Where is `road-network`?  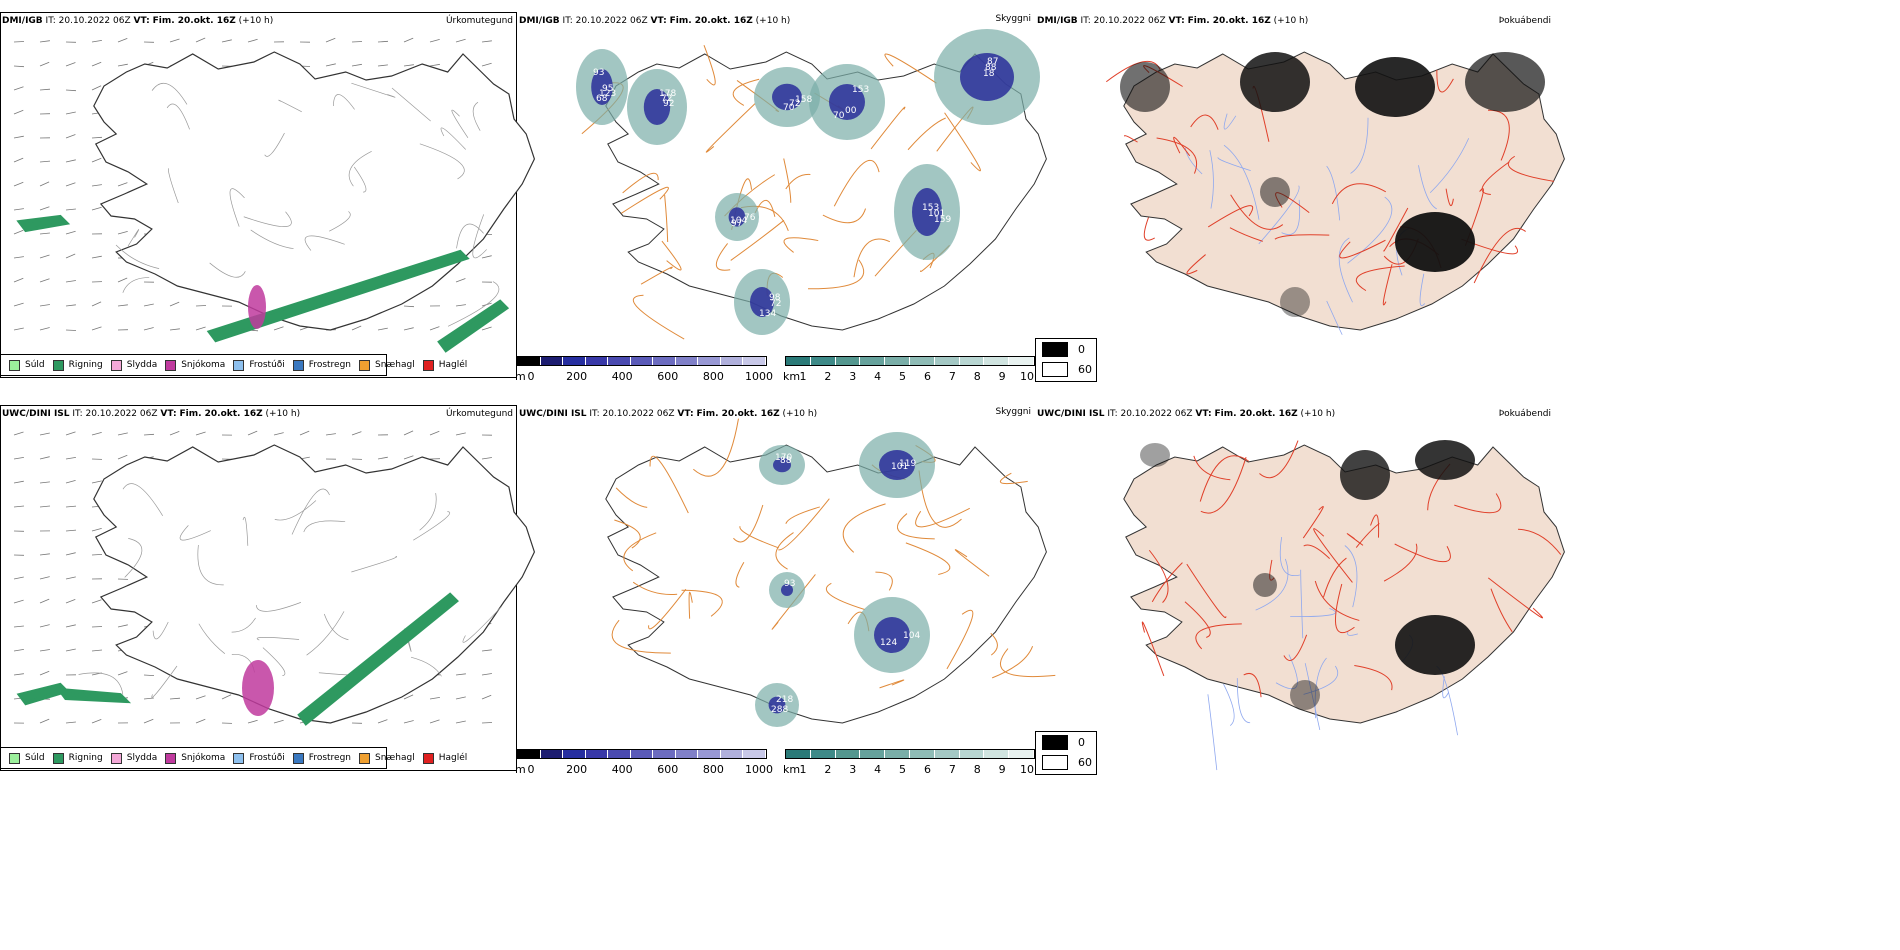
road-network is located at coordinates (290, 590).